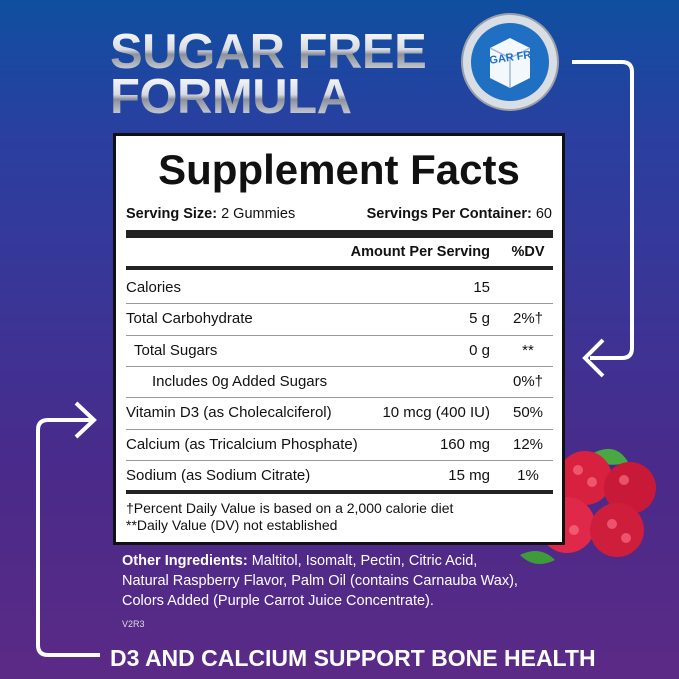  What do you see at coordinates (189, 319) in the screenshot?
I see `nutrient: Total Carbohydrate` at bounding box center [189, 319].